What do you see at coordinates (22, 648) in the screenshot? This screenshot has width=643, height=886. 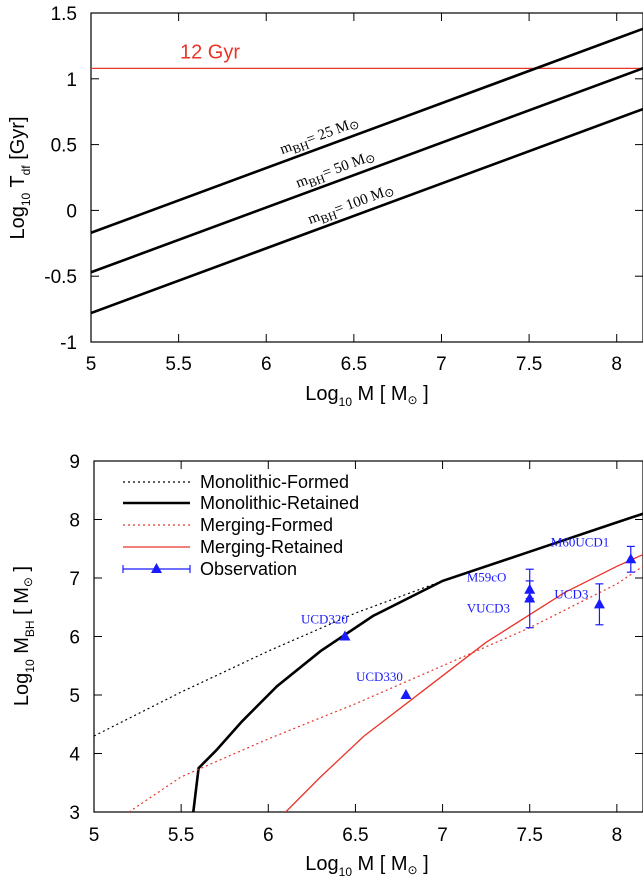 I see `y-label-text: M` at bounding box center [22, 648].